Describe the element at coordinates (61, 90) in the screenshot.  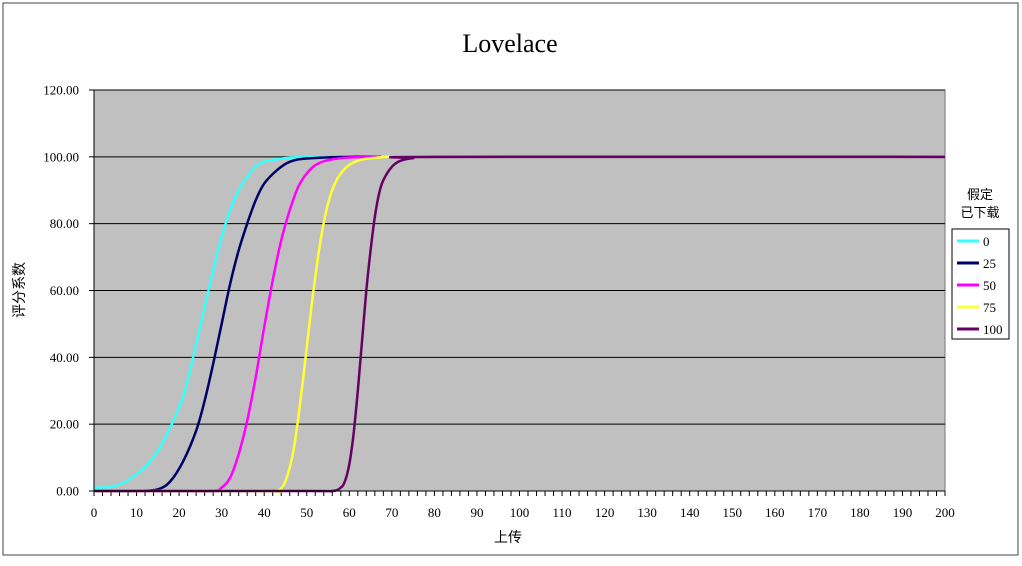
I see `y-tick-label: 120.00` at that location.